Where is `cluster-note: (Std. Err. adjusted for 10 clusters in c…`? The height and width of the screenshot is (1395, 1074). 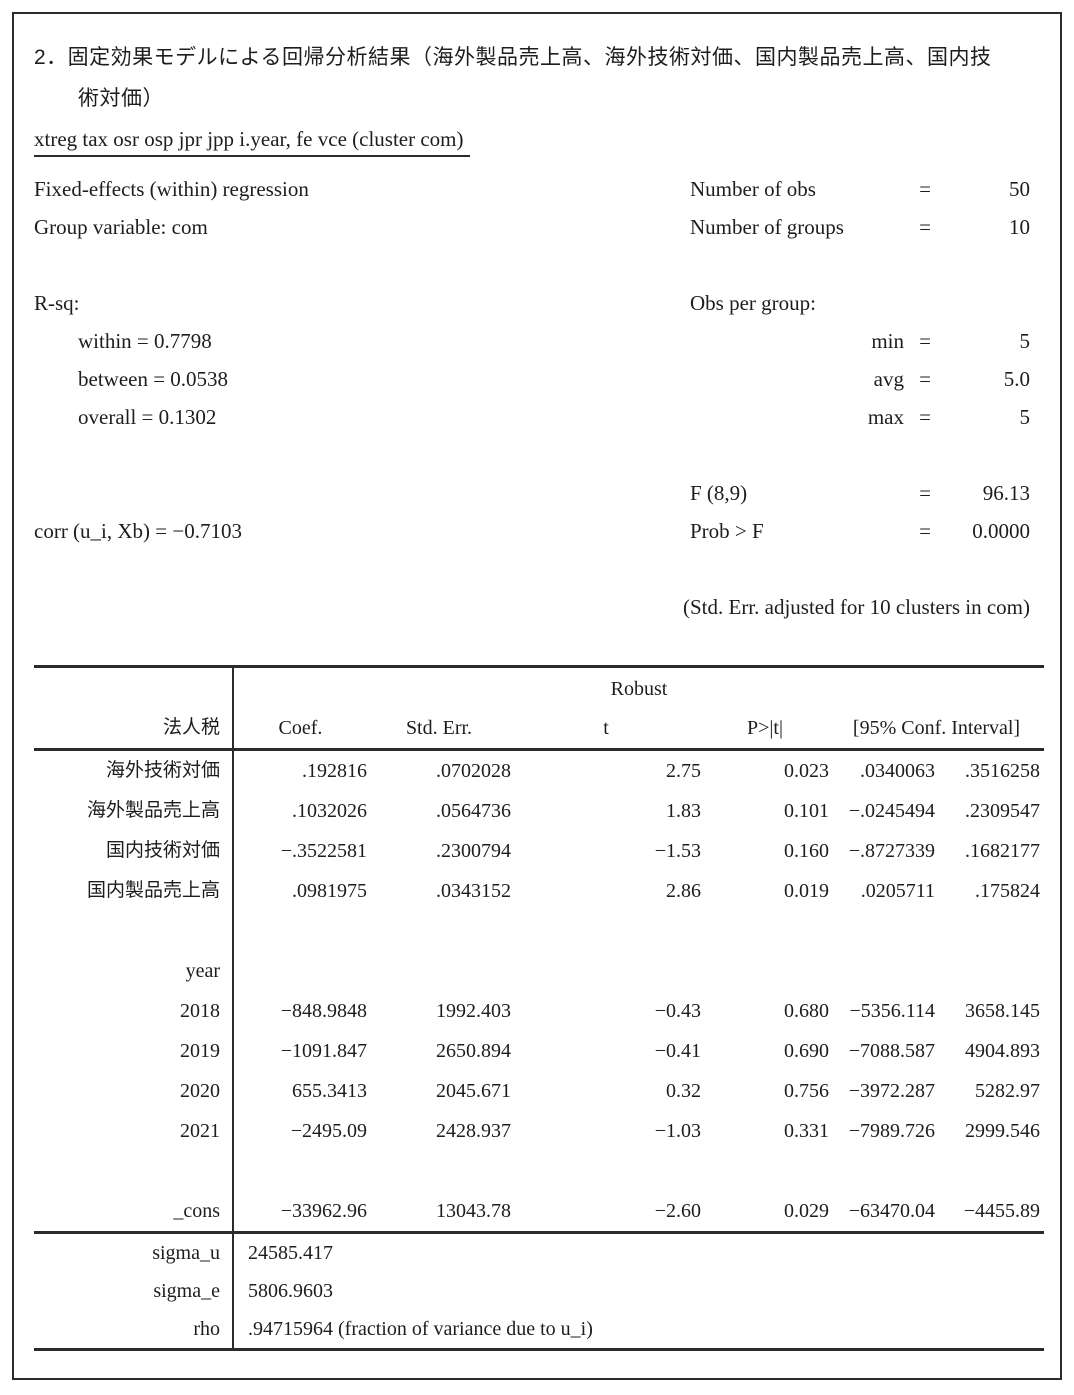 cluster-note: (Std. Err. adjusted for 10 clusters in c… is located at coordinates (856, 607).